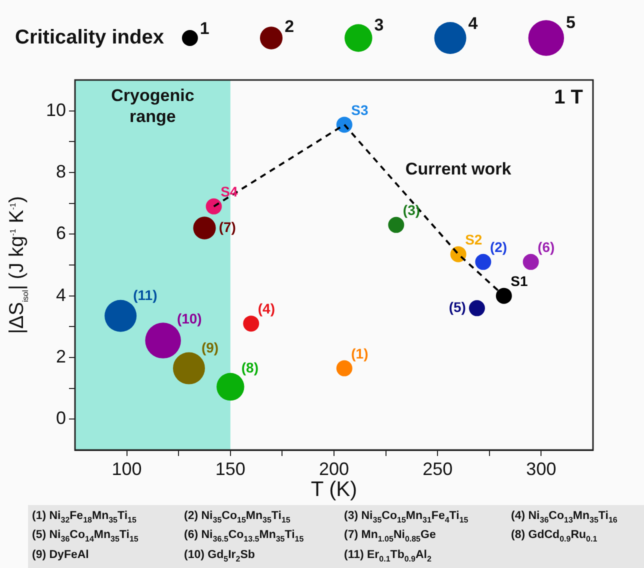  What do you see at coordinates (267, 308) in the screenshot?
I see `series-label: (4)` at bounding box center [267, 308].